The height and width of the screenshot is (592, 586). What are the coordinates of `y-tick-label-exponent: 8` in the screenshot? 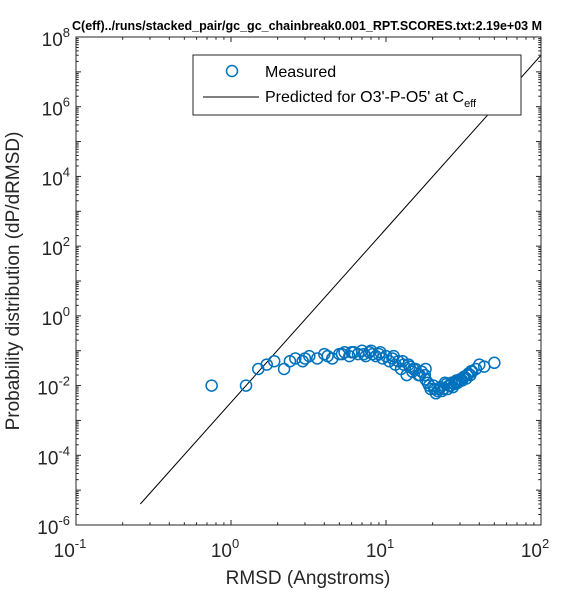 It's located at (66, 32).